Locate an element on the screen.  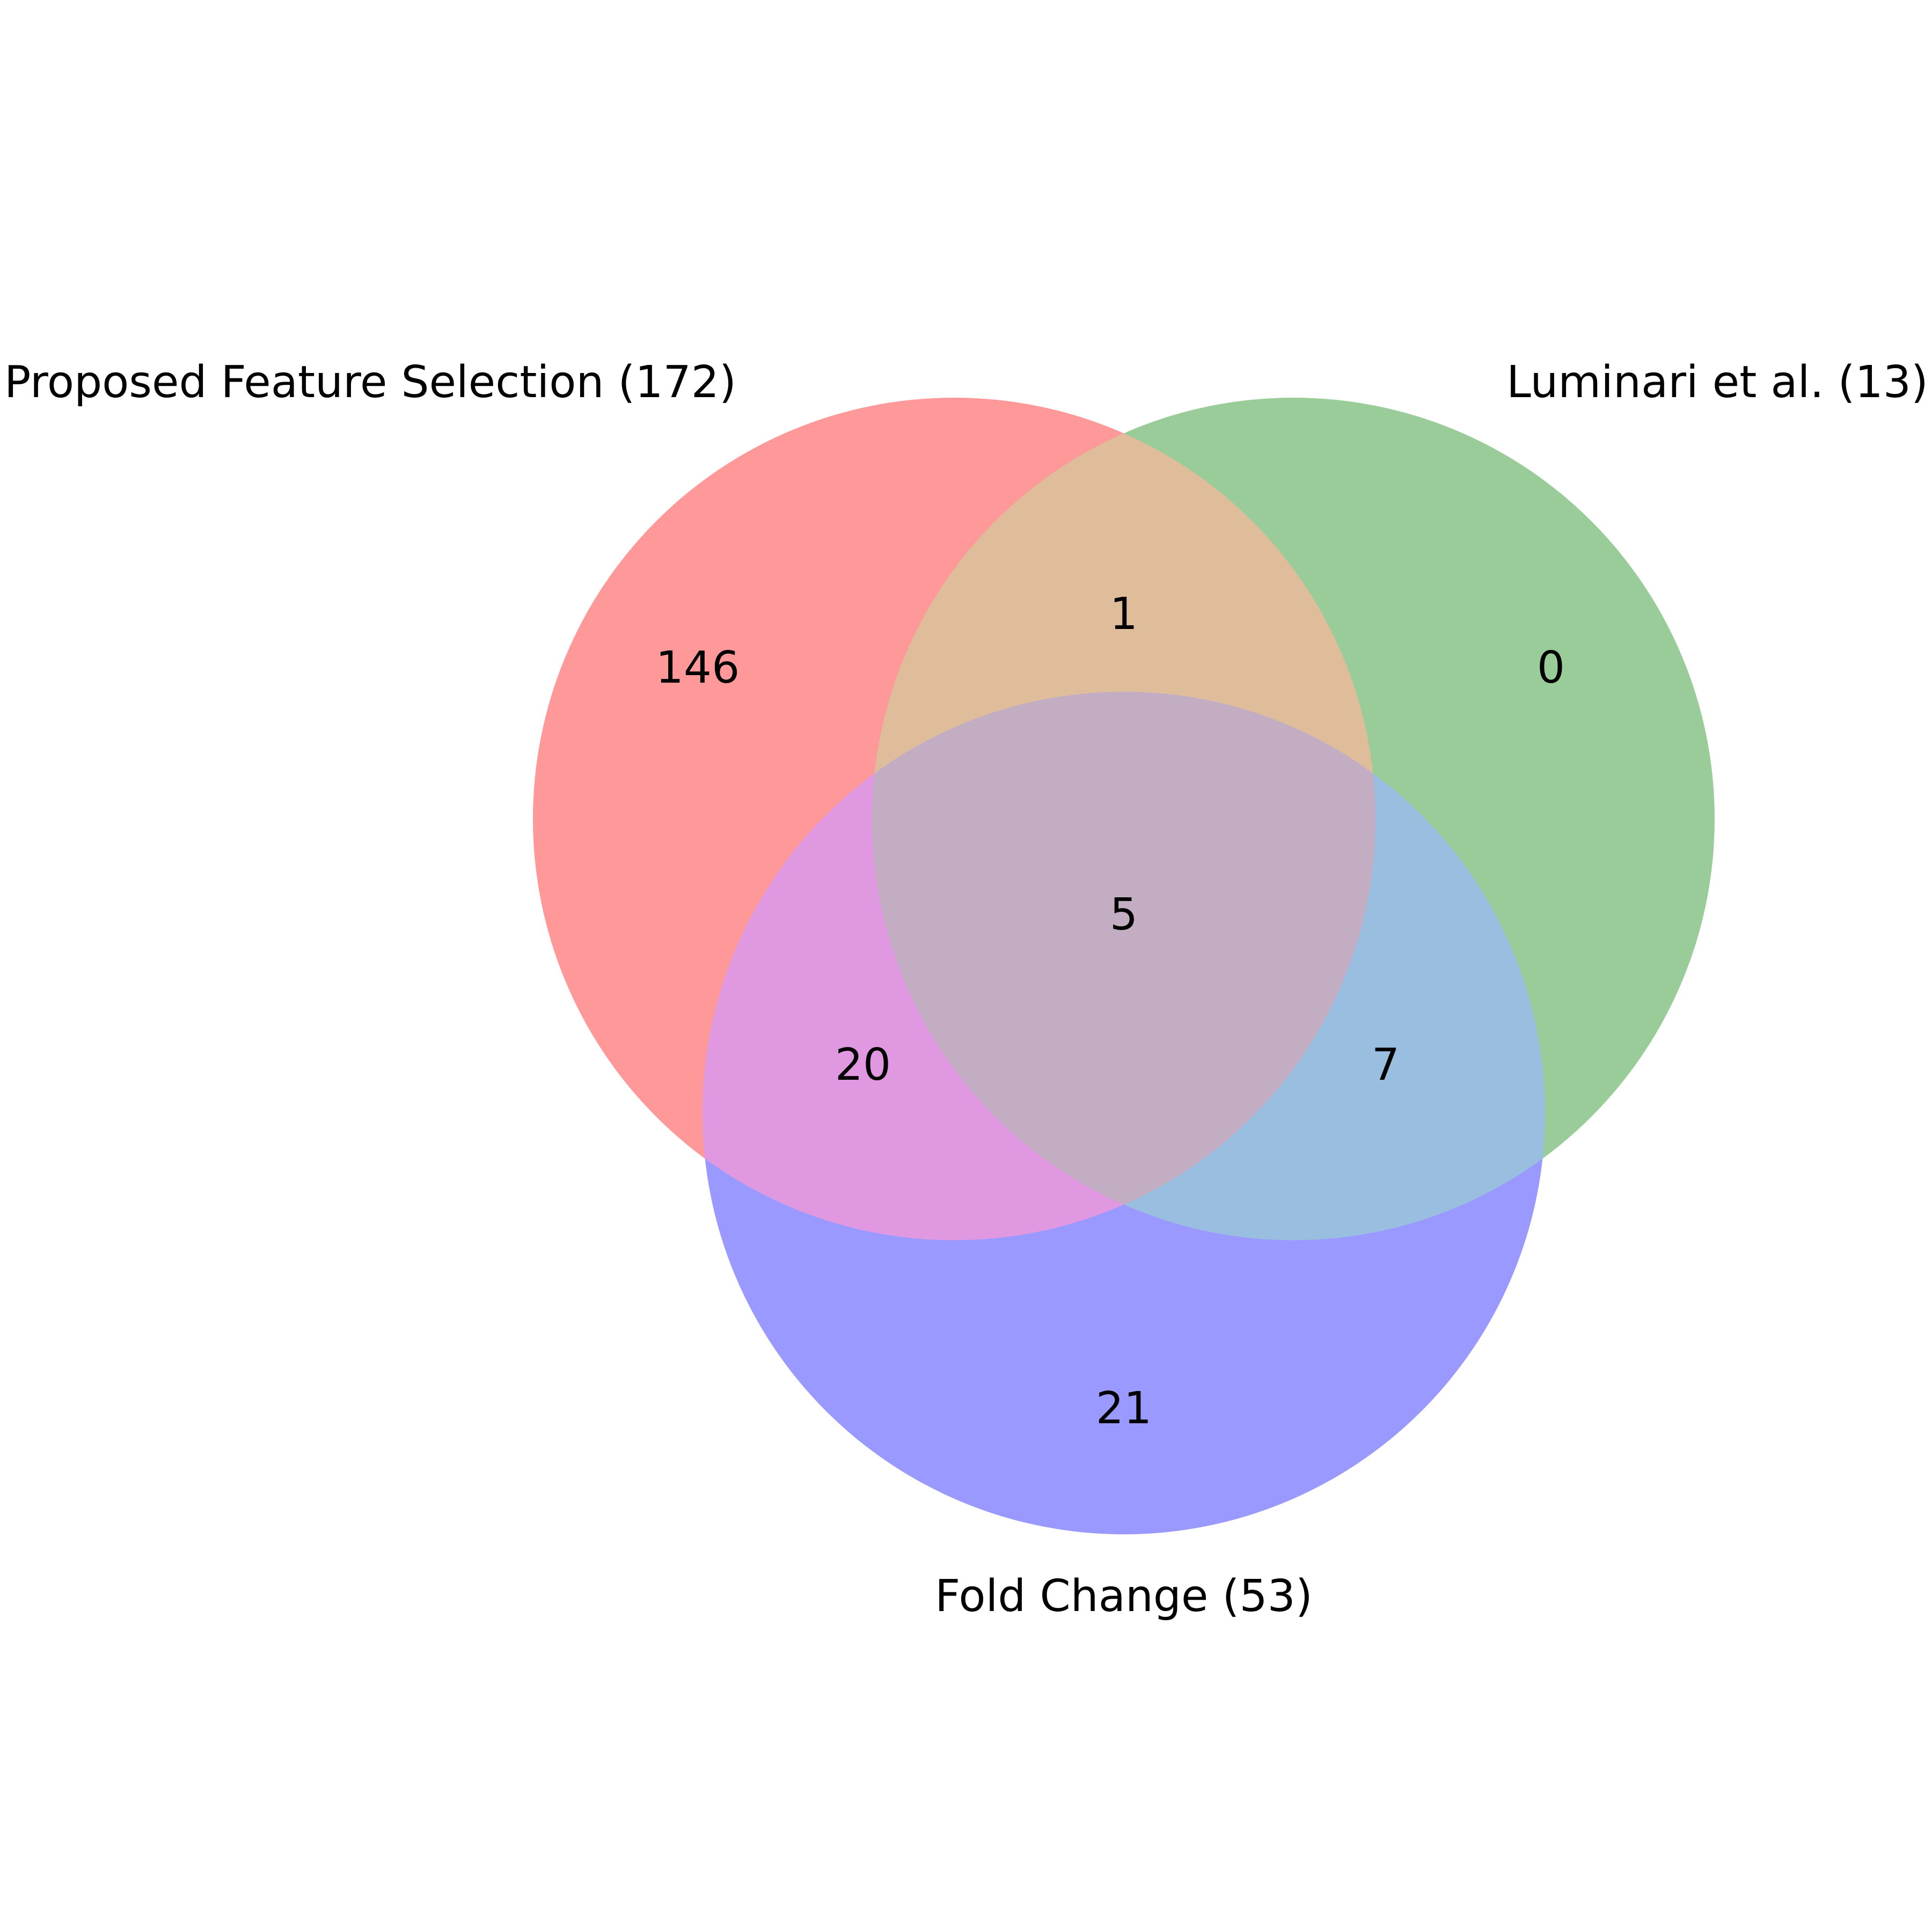
region-count-b-only: 0 is located at coordinates (1551, 667).